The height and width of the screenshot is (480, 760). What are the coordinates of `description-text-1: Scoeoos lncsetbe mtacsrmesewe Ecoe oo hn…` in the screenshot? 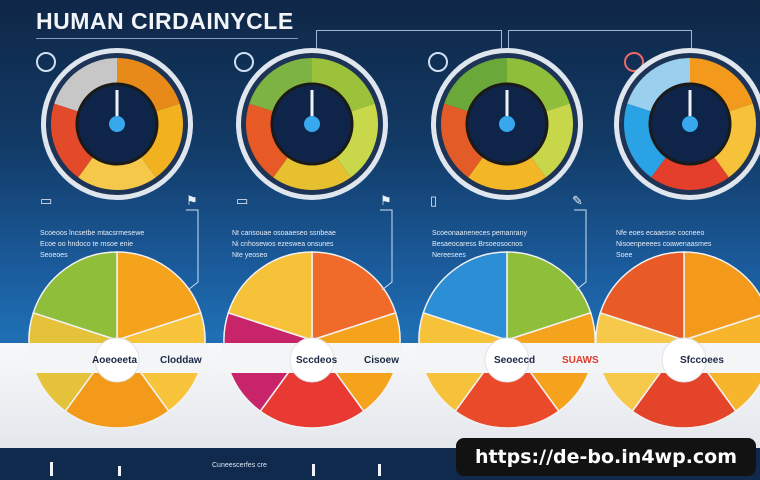 It's located at (92, 244).